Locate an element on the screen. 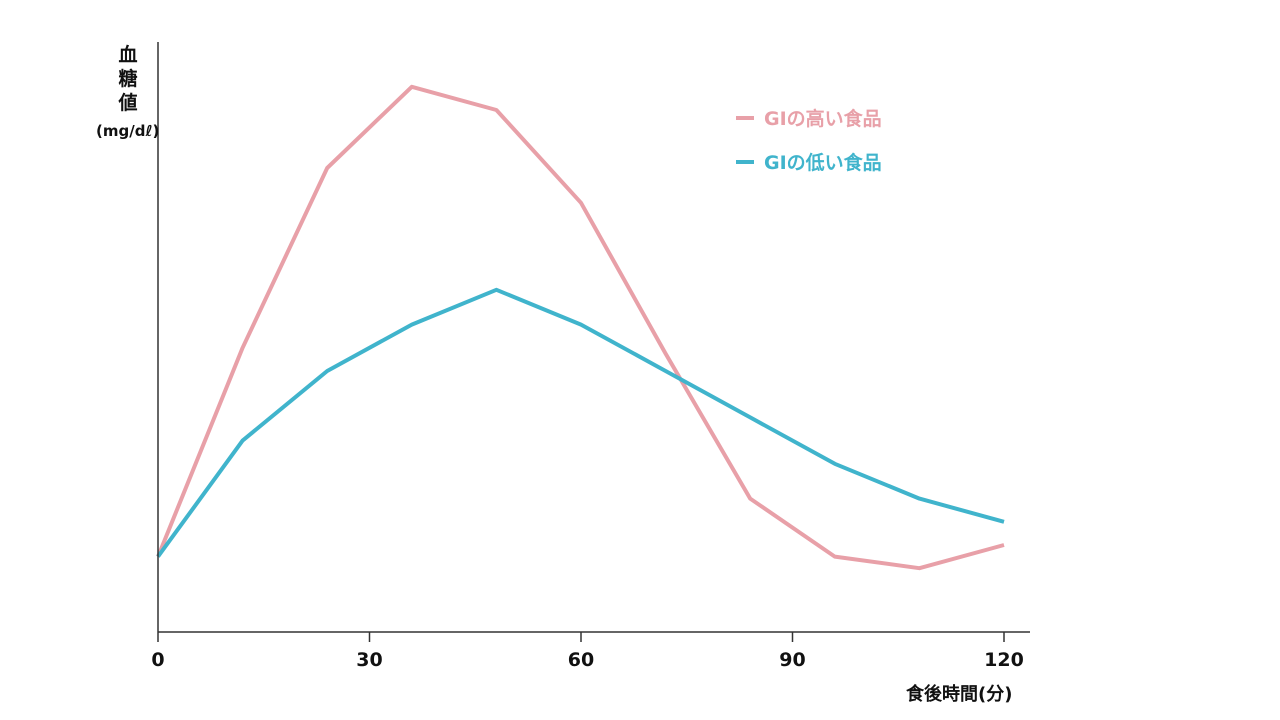  y-axis-label-char-2: 糖 is located at coordinates (128, 79).